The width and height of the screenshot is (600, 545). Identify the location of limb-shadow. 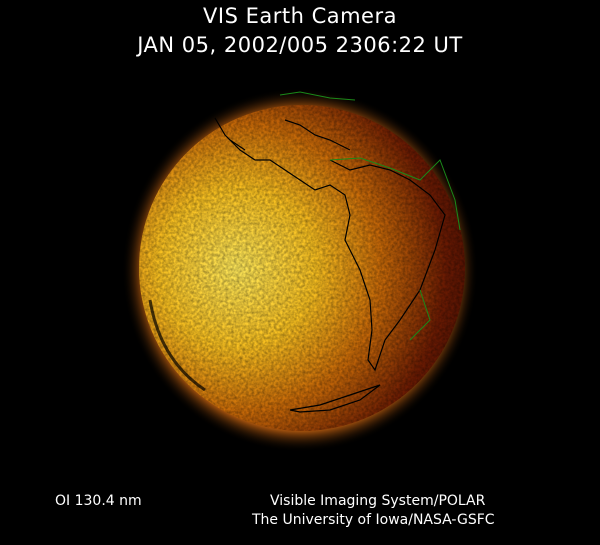
(177, 345).